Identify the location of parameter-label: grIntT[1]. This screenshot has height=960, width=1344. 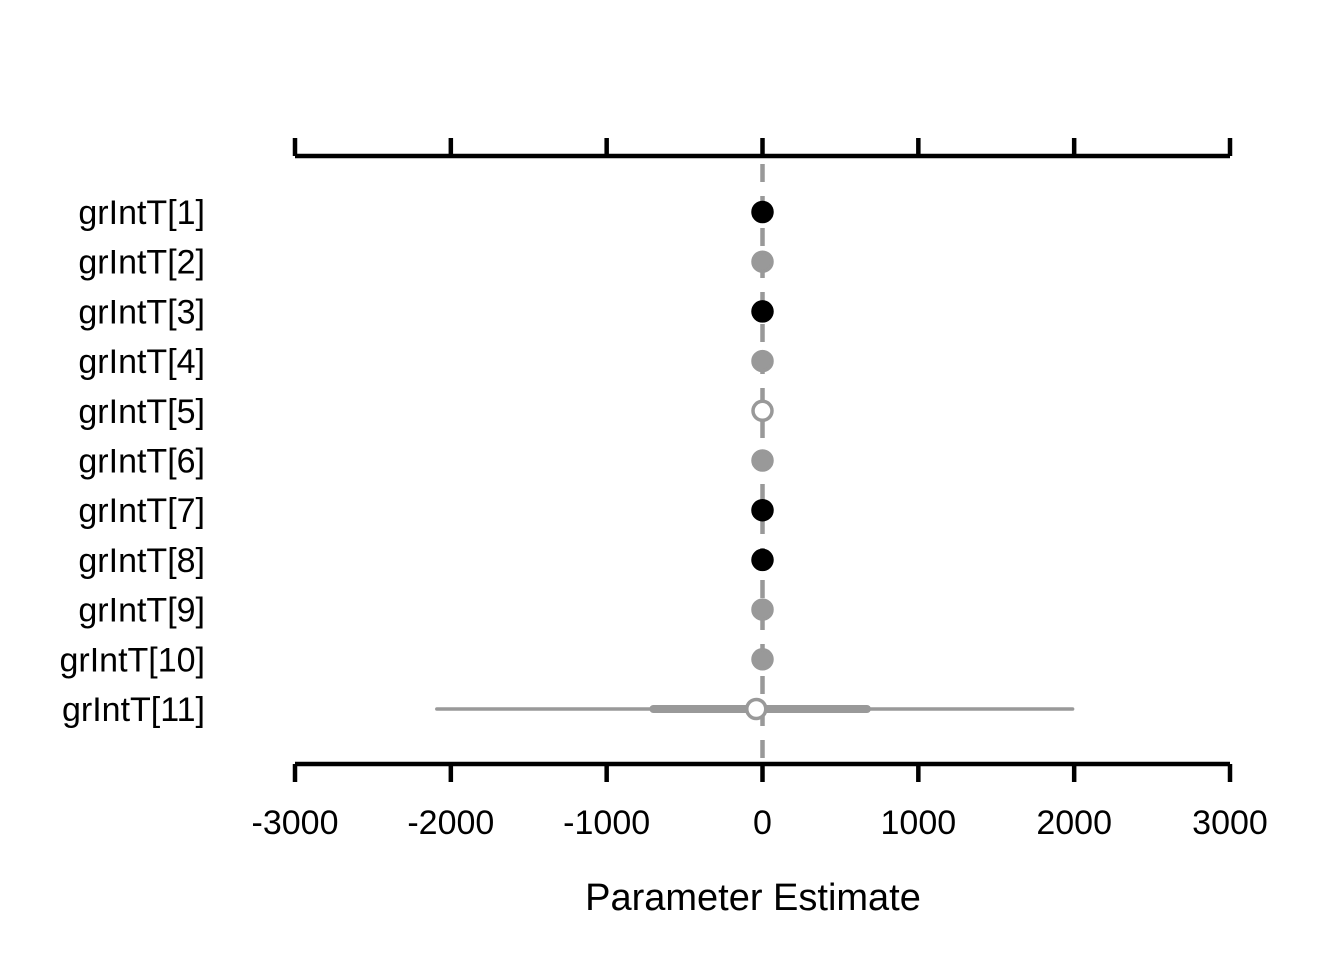
(141, 213).